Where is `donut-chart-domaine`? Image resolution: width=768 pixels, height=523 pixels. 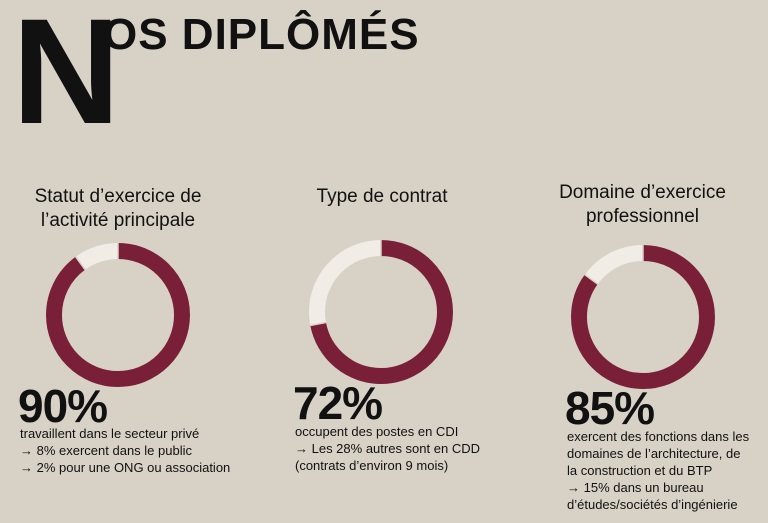
donut-chart-domaine is located at coordinates (643, 317).